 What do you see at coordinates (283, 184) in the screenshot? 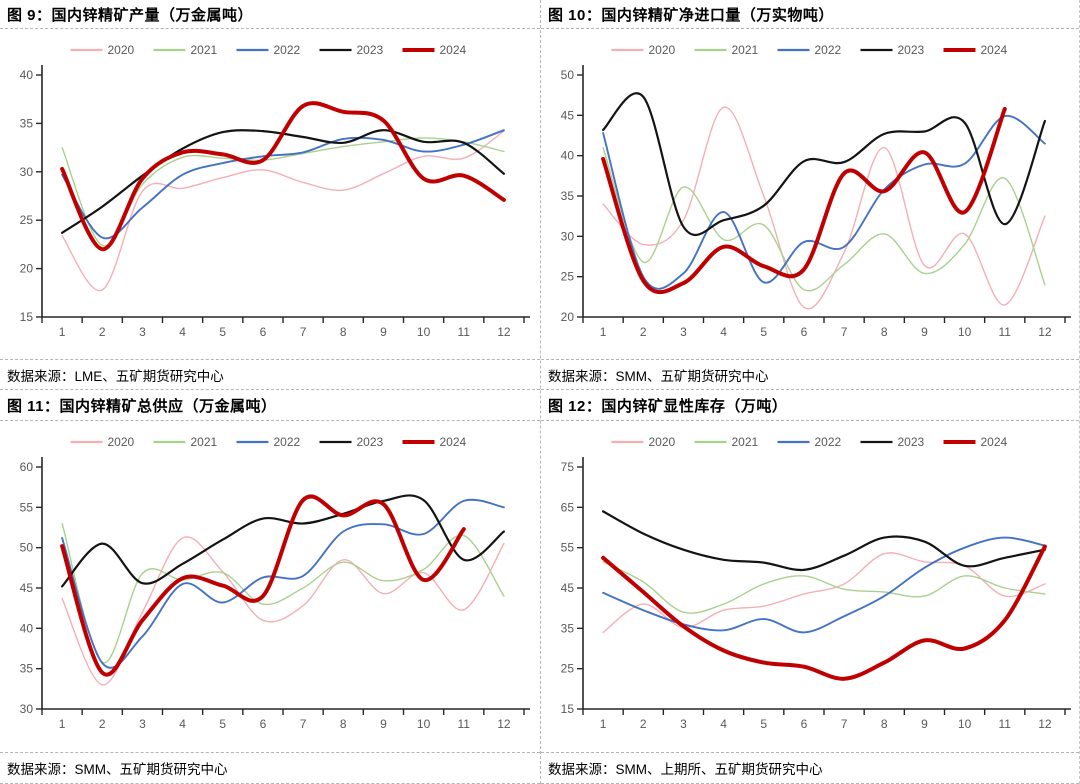
I see `series-2022-line` at bounding box center [283, 184].